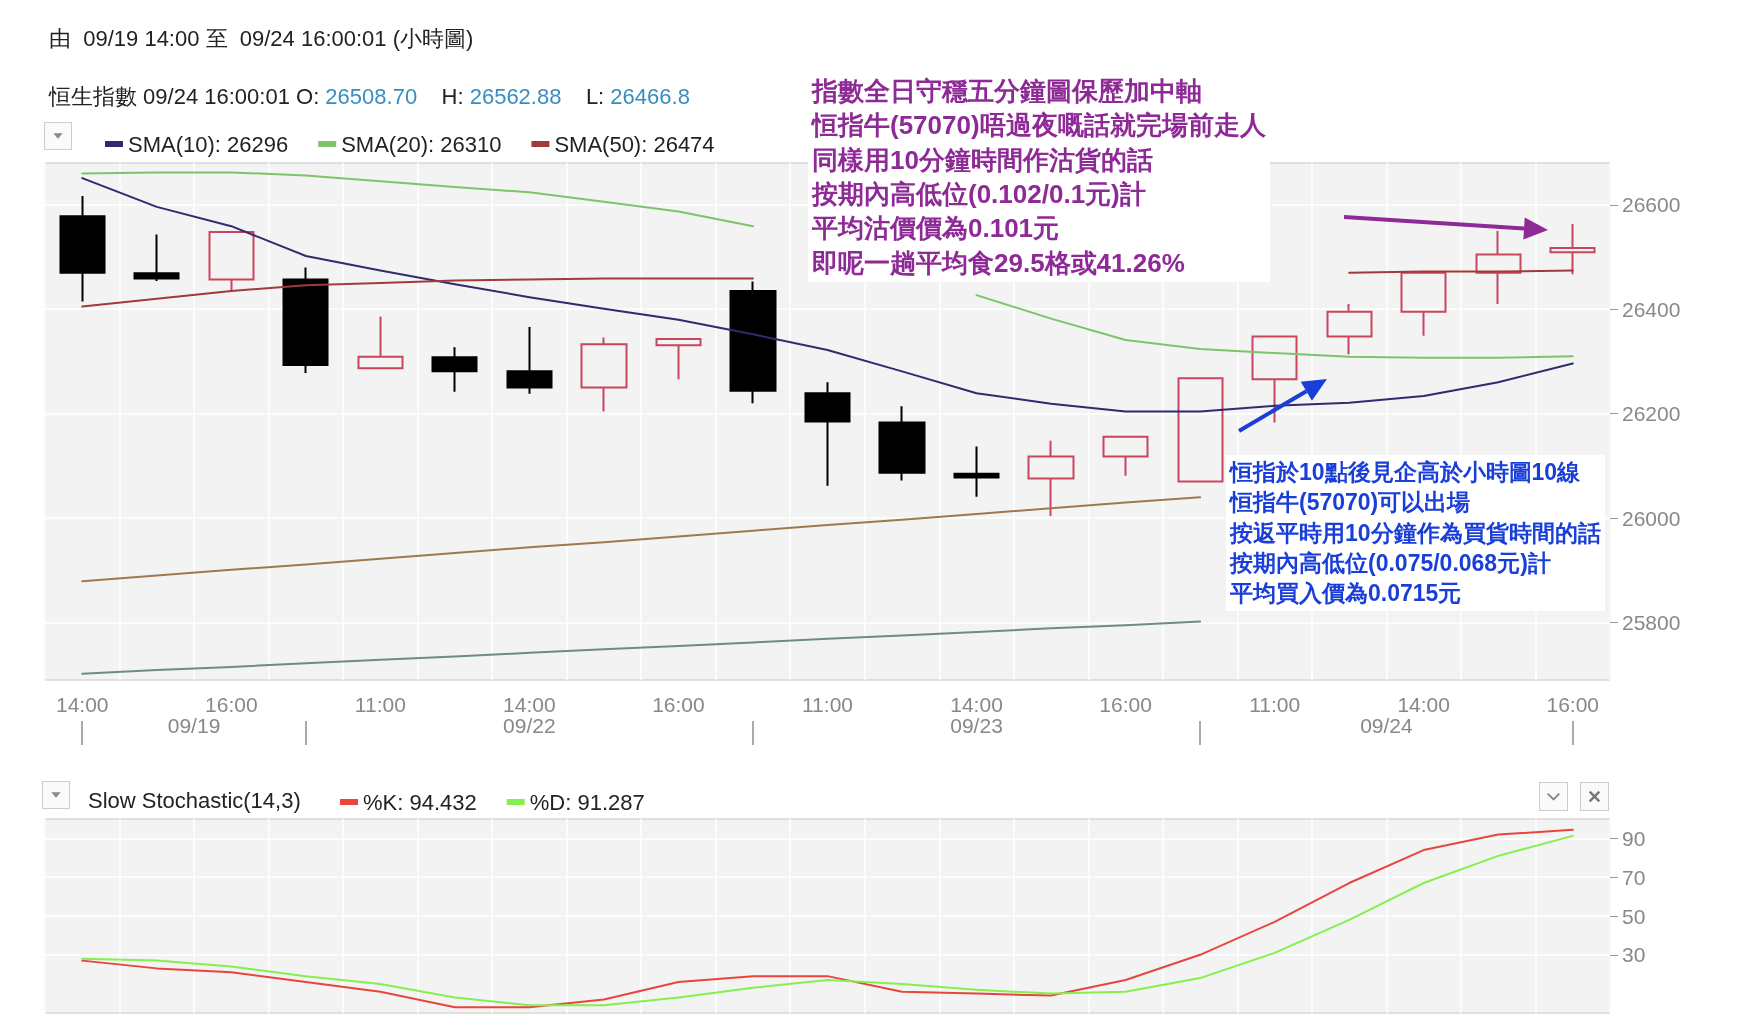  Describe the element at coordinates (1651, 309) in the screenshot. I see `y-tick-label: 26400` at that location.